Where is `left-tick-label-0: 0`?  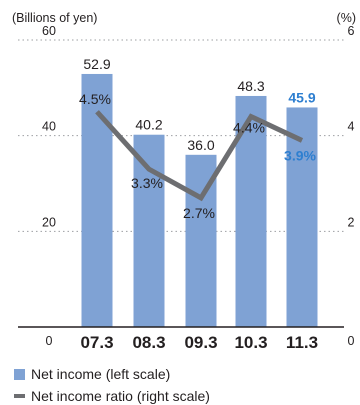
left-tick-label-0: 0 is located at coordinates (49, 341).